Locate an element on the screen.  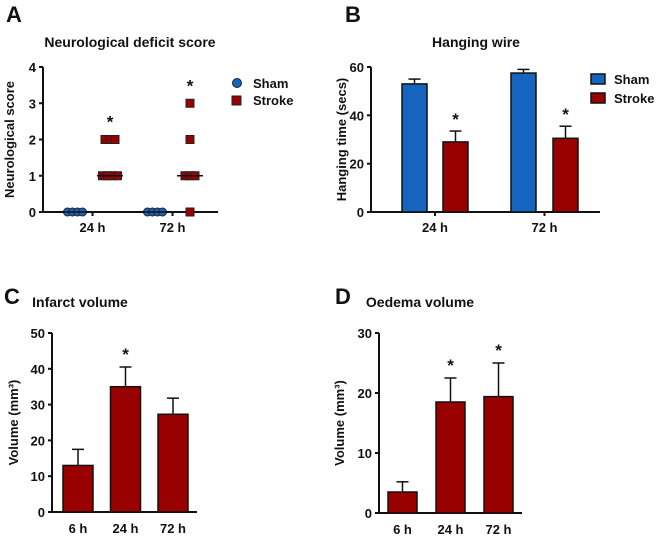
y-tick-label: 4 is located at coordinates (33, 67).